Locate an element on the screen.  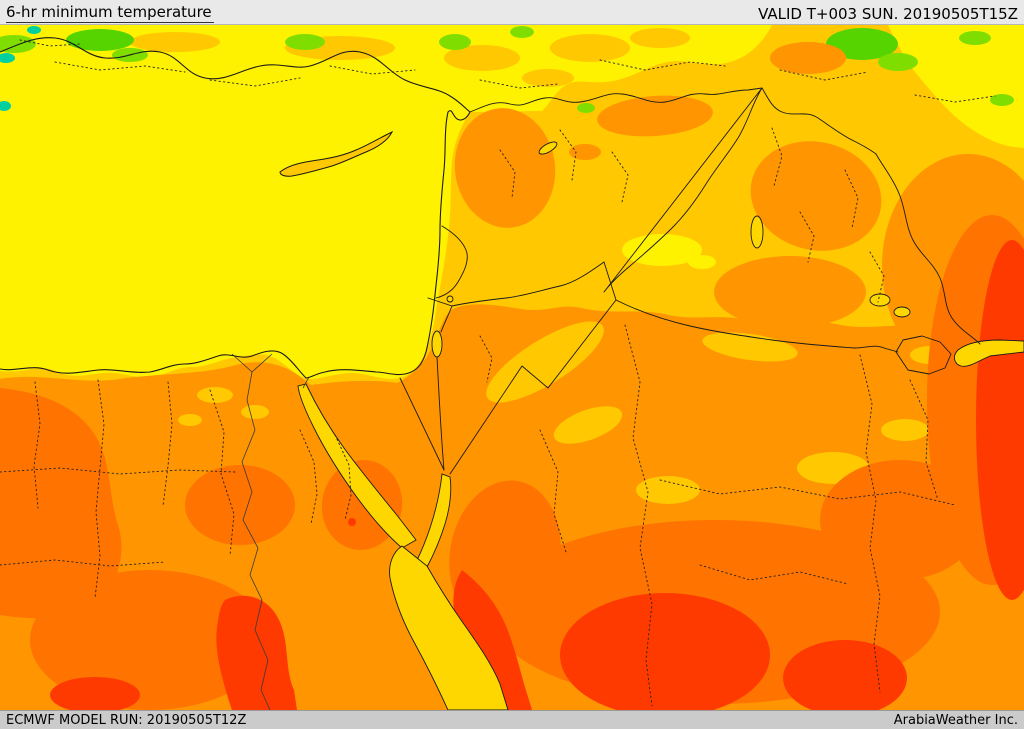
model-run-label: ECMWF MODEL RUN: 20190505T12Z is located at coordinates (126, 720).